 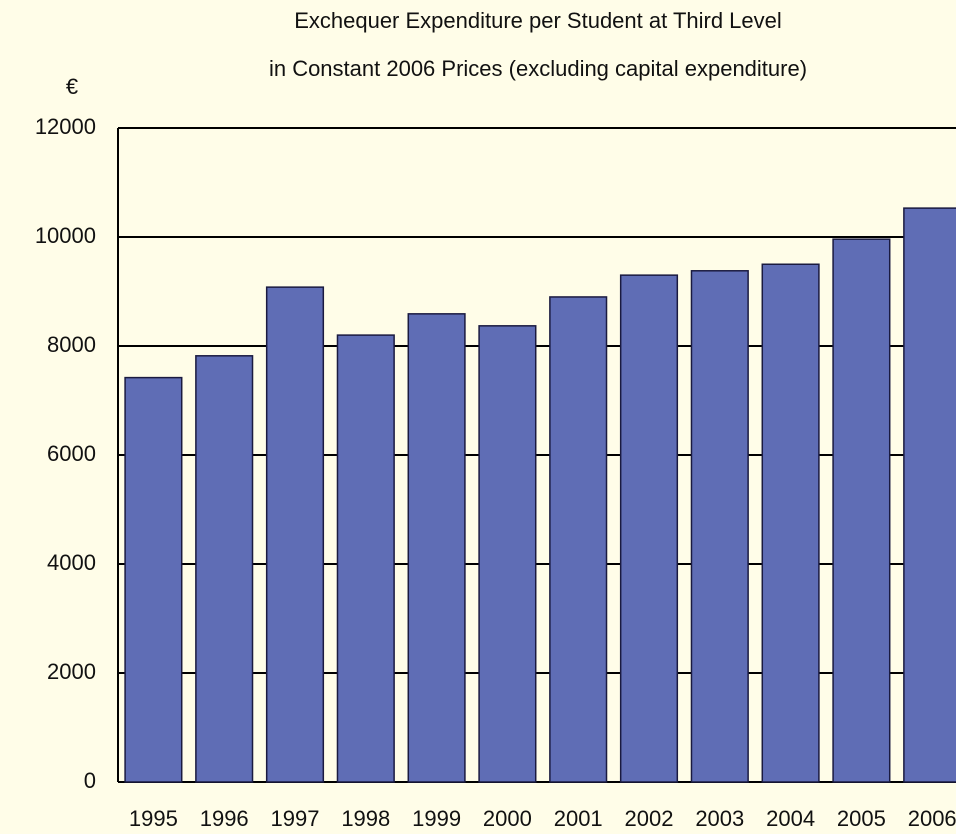 I want to click on x-tick-label: 2005, so click(x=861, y=818).